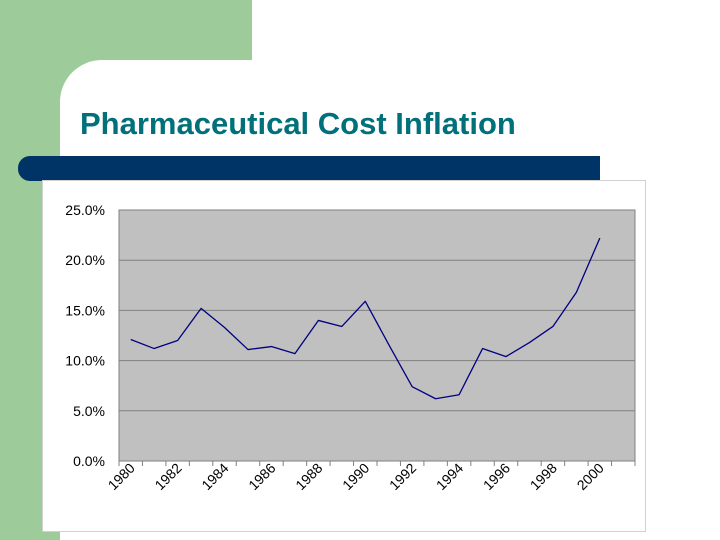  What do you see at coordinates (85, 361) in the screenshot?
I see `y-tick-label: 10.0%` at bounding box center [85, 361].